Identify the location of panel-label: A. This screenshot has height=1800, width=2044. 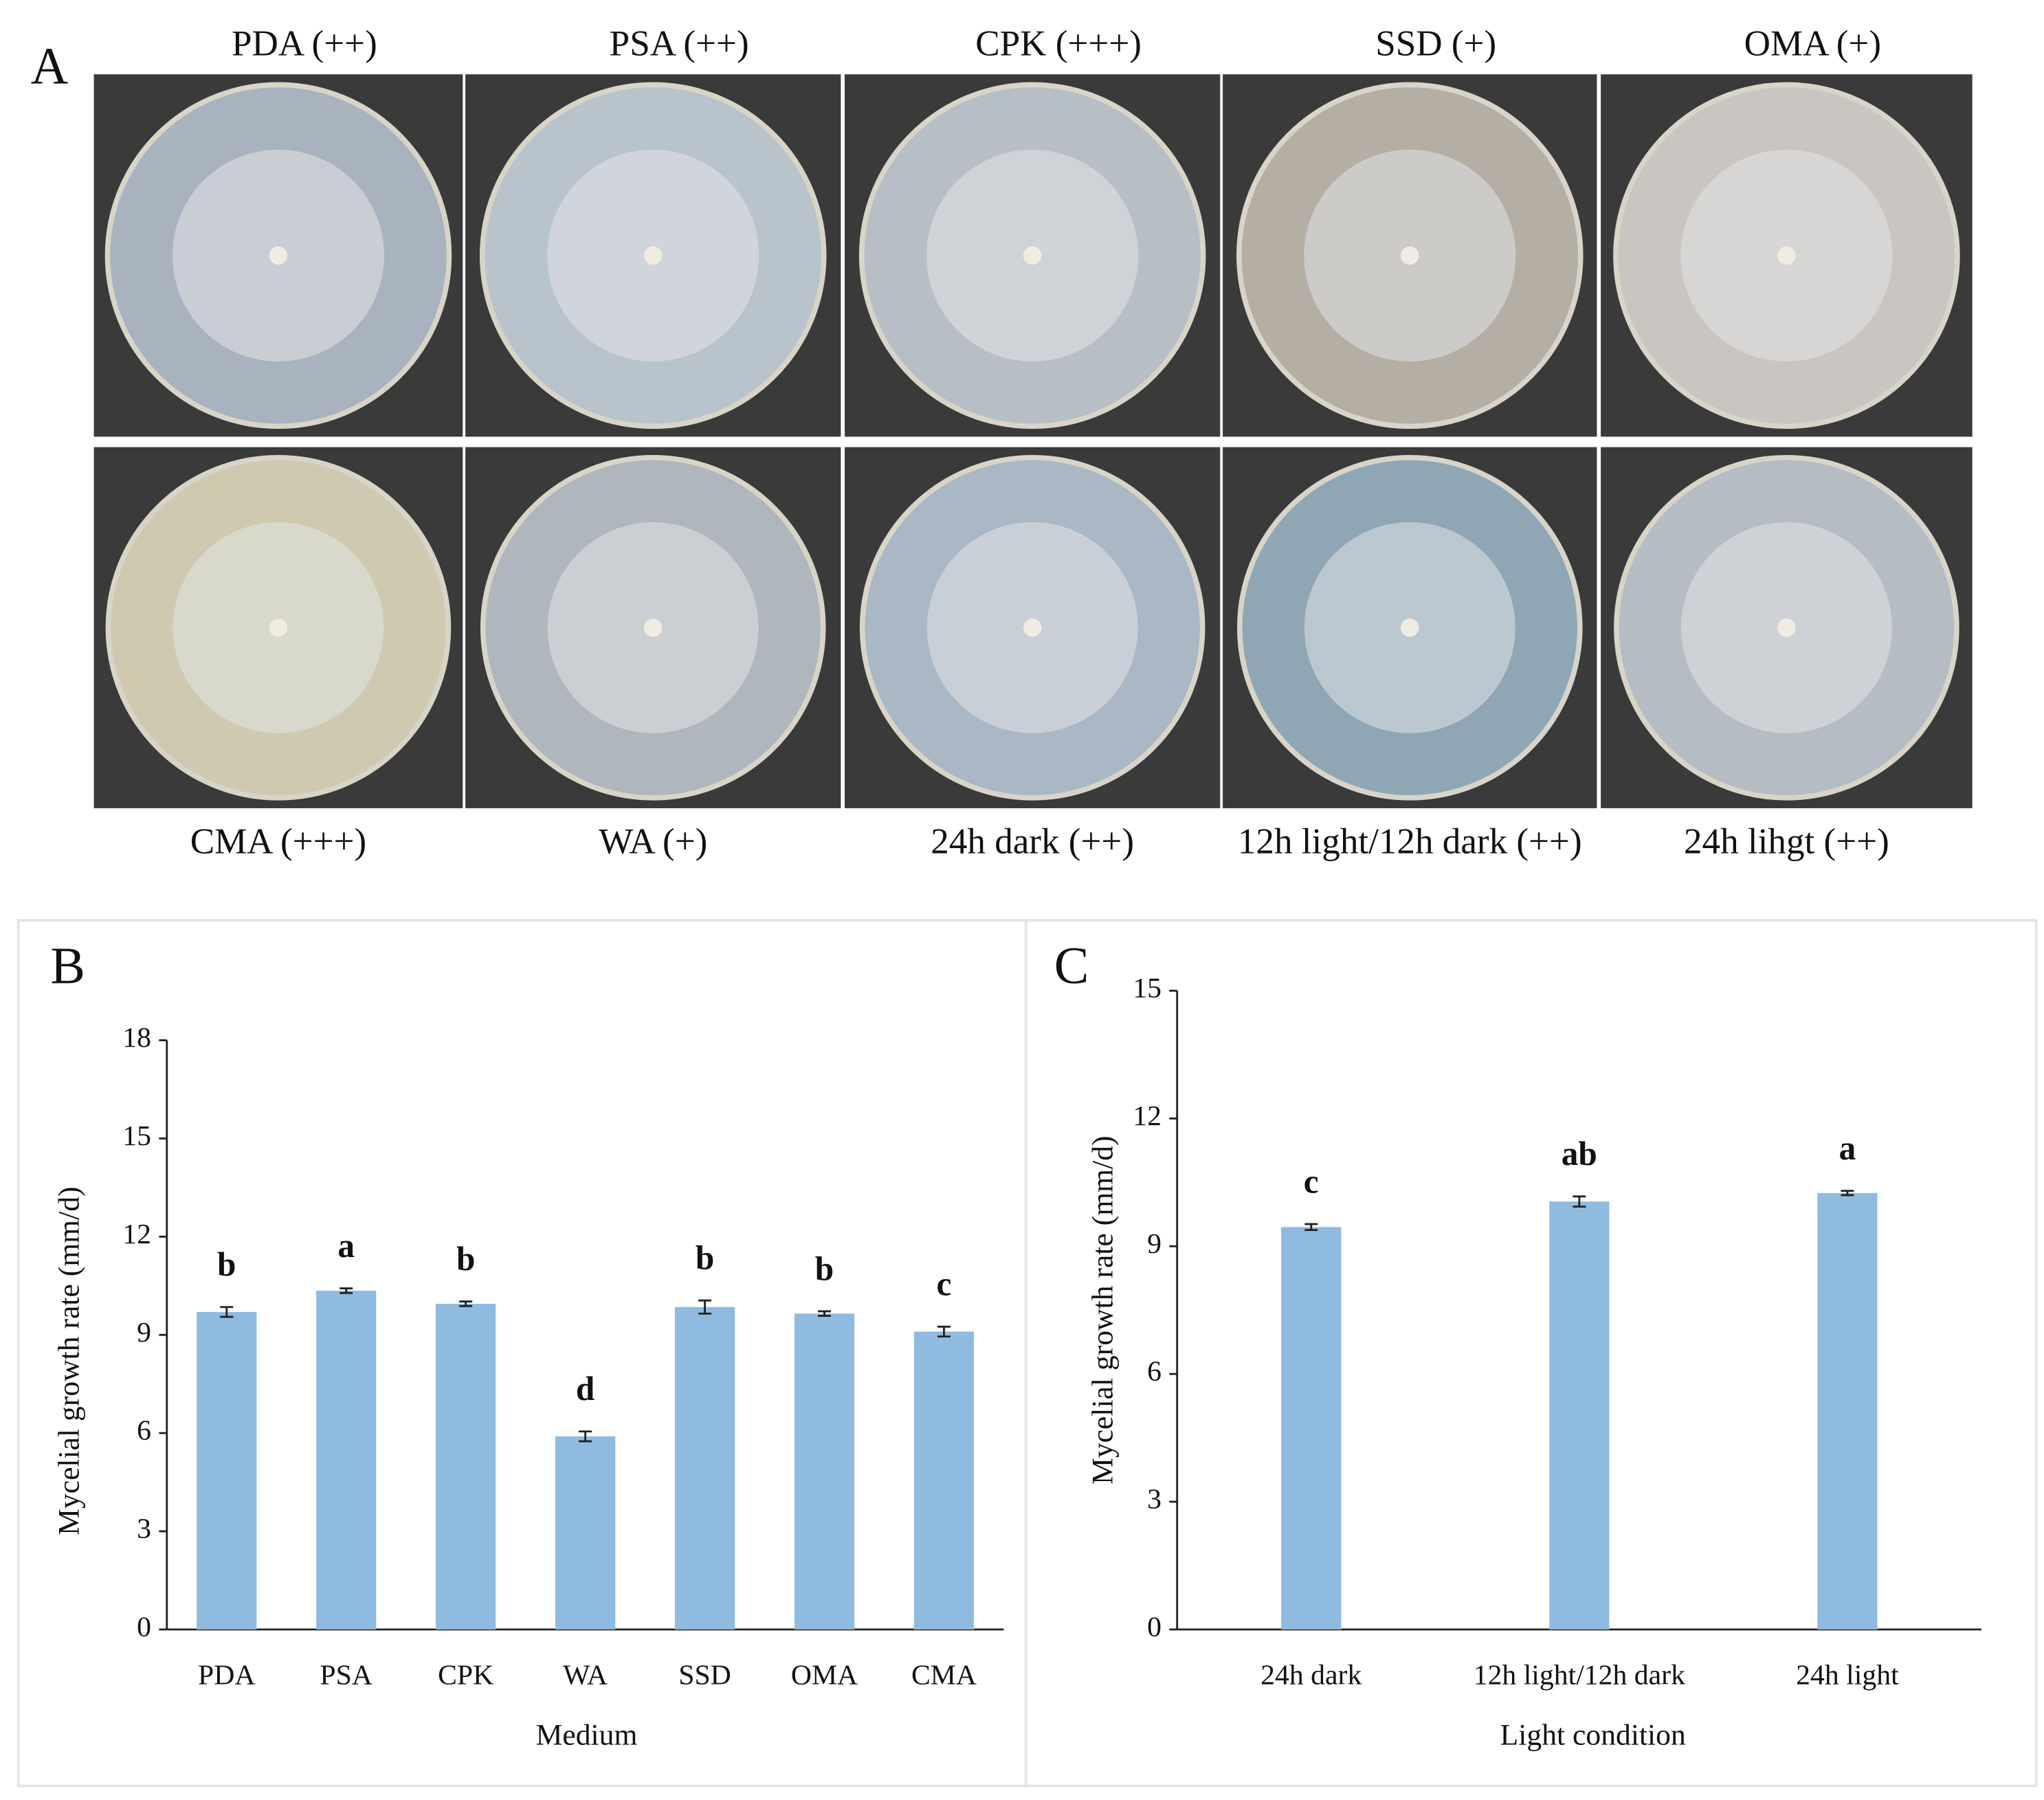
(50, 67).